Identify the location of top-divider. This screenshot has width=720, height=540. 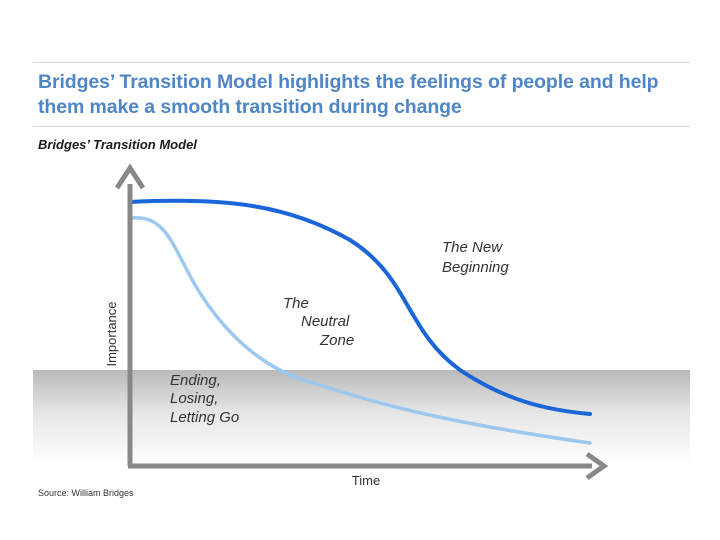
(361, 62).